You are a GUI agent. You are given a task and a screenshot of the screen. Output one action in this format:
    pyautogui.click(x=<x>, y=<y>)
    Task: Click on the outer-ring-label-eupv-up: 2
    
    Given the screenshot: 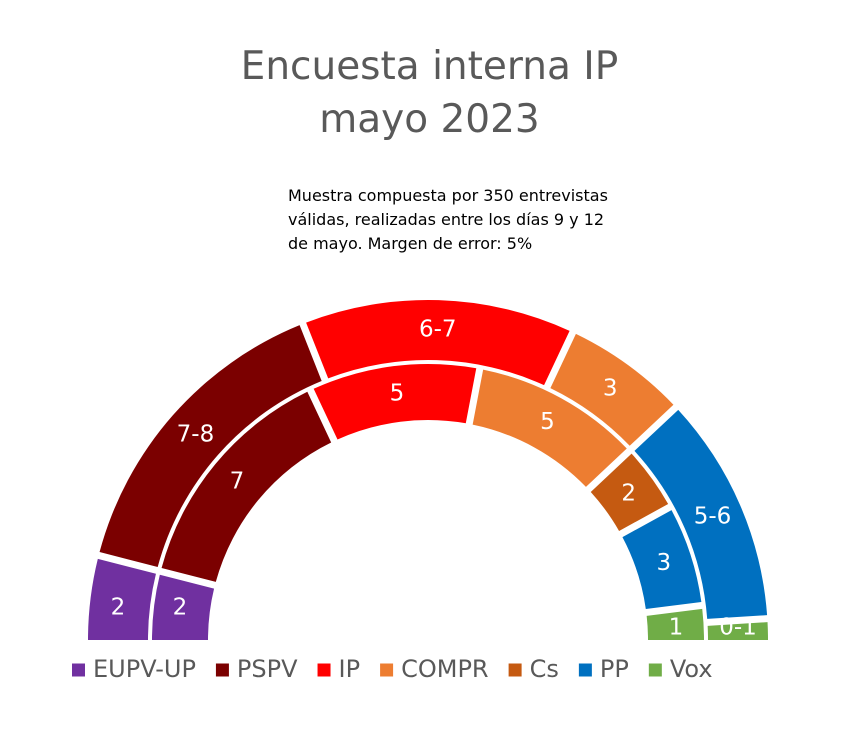 What is the action you would take?
    pyautogui.click(x=118, y=608)
    